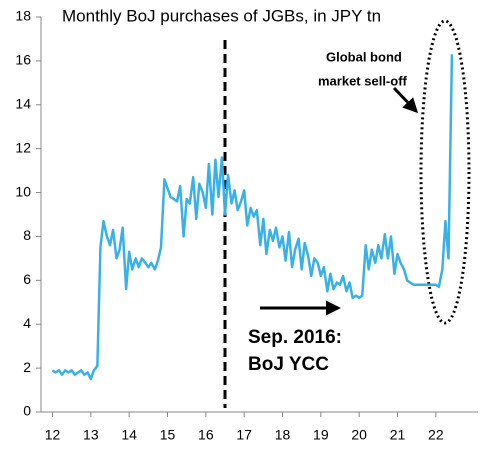 This screenshot has height=459, width=500. What do you see at coordinates (364, 56) in the screenshot?
I see `annotation: Global bond` at bounding box center [364, 56].